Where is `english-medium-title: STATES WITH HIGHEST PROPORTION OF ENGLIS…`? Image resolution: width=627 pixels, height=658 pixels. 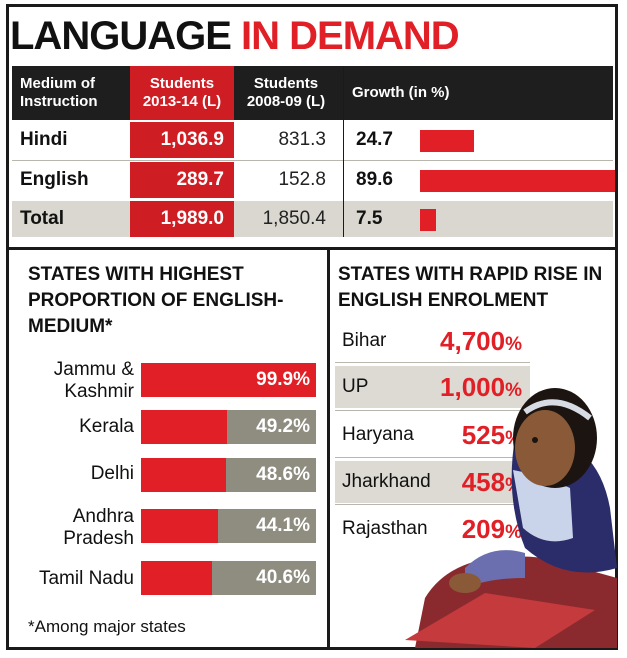 english-medium-title: STATES WITH HIGHEST PROPORTION OF ENGLIS… is located at coordinates (156, 300).